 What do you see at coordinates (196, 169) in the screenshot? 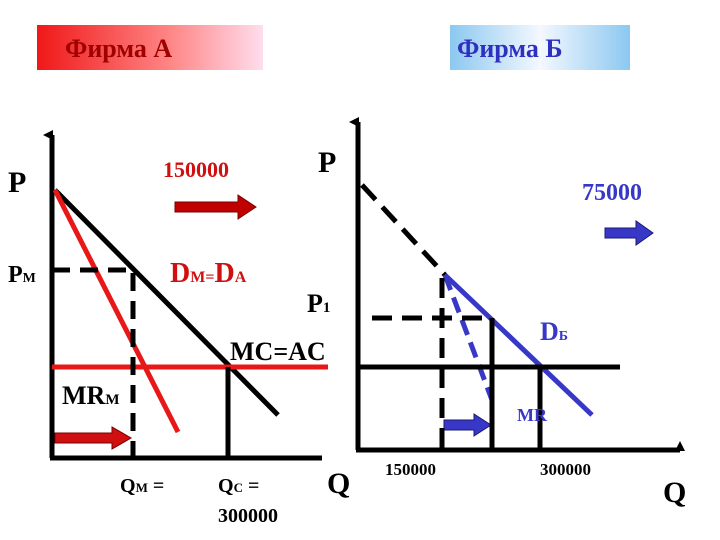
I see `shift-value: 150000` at bounding box center [196, 169].